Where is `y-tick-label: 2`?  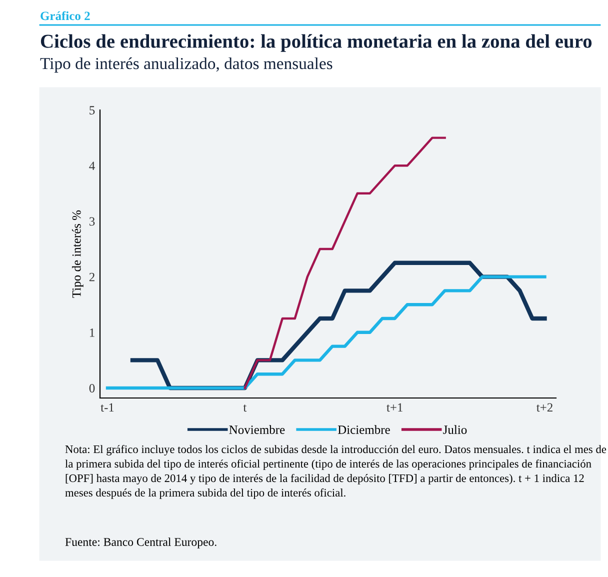
y-tick-label: 2 is located at coordinates (91, 277).